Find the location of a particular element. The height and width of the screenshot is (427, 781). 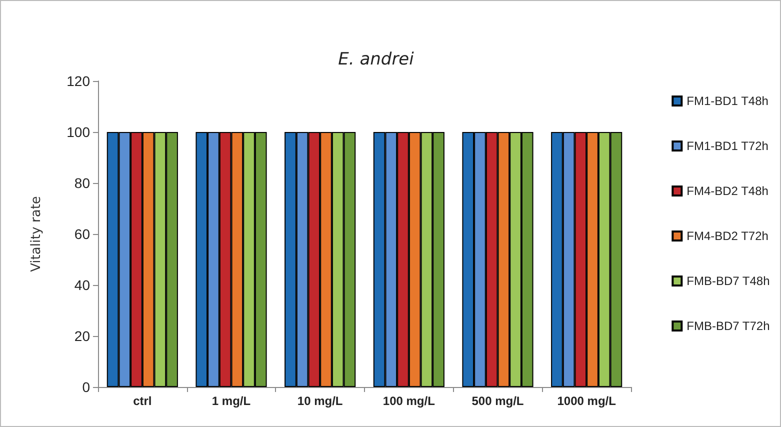

legend-label: FM1-BD1 T72h is located at coordinates (727, 146).